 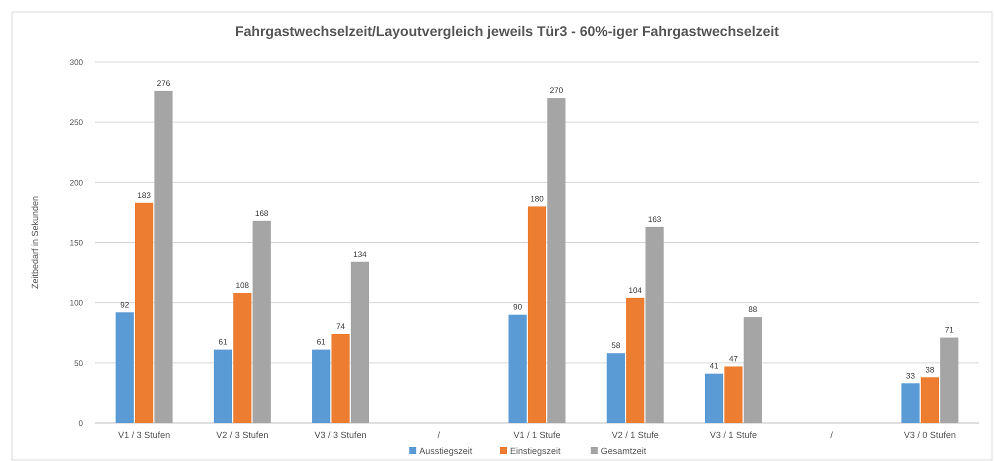 What do you see at coordinates (35, 243) in the screenshot?
I see `y-axis-title: Zeitbedarf in Sekunden` at bounding box center [35, 243].